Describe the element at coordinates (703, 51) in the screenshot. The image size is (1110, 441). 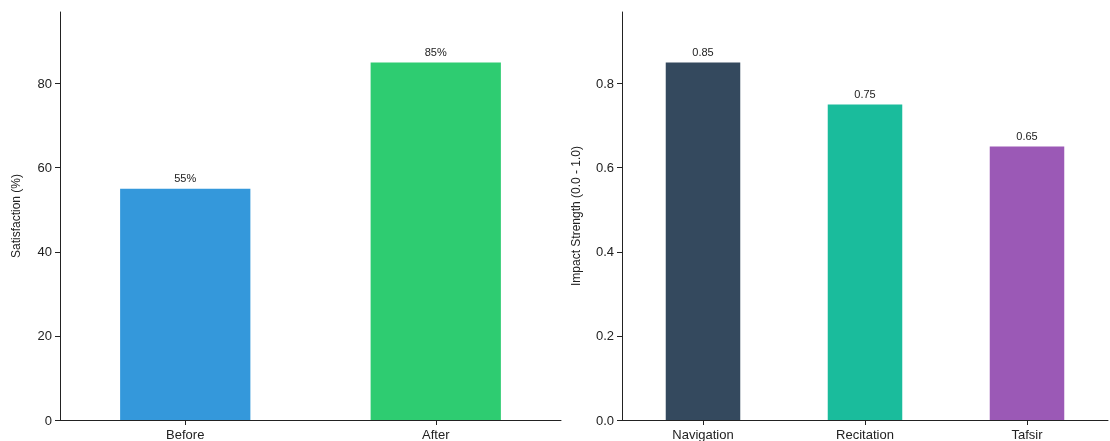
I see `data-label: 0.85` at that location.